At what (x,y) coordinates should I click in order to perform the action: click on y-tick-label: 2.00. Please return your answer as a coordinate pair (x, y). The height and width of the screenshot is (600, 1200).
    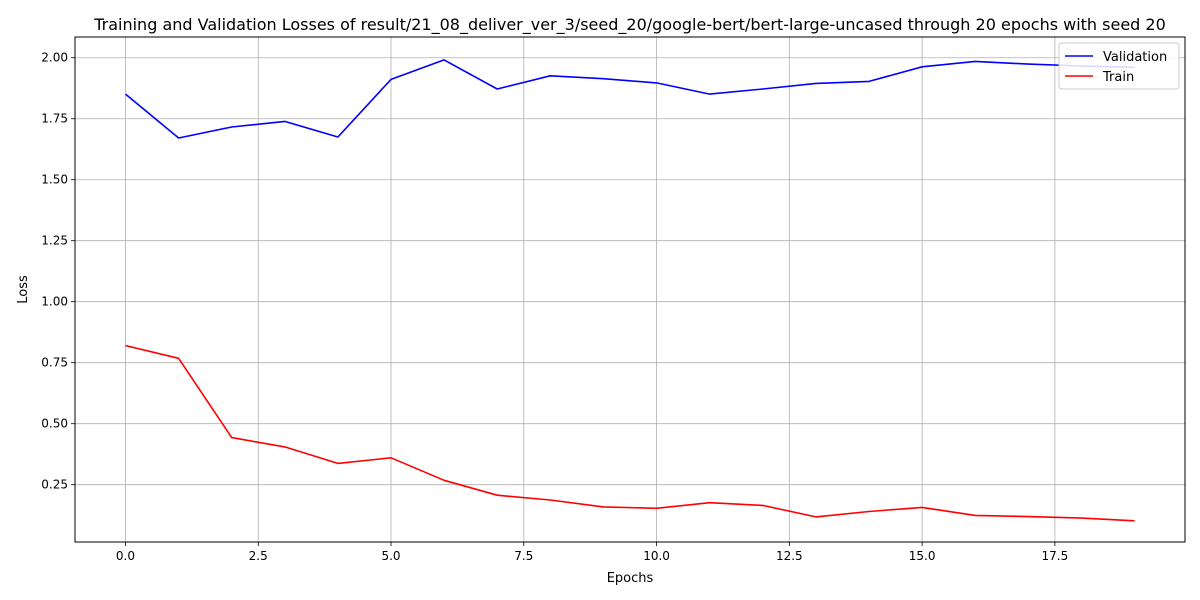
    Looking at the image, I should click on (54, 58).